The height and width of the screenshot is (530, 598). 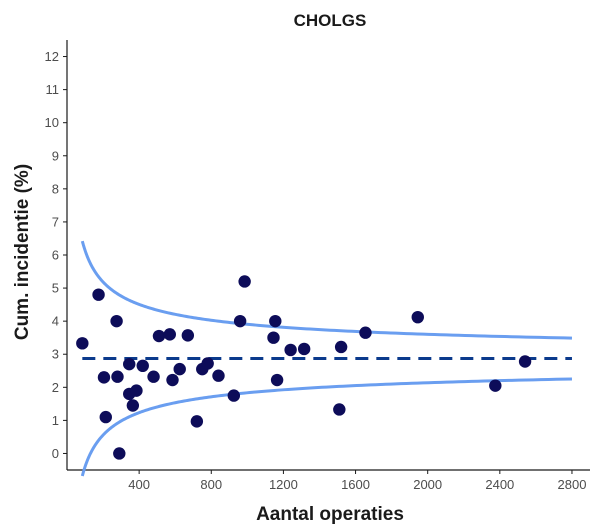 I want to click on y-tick-label: 5, so click(x=55, y=288).